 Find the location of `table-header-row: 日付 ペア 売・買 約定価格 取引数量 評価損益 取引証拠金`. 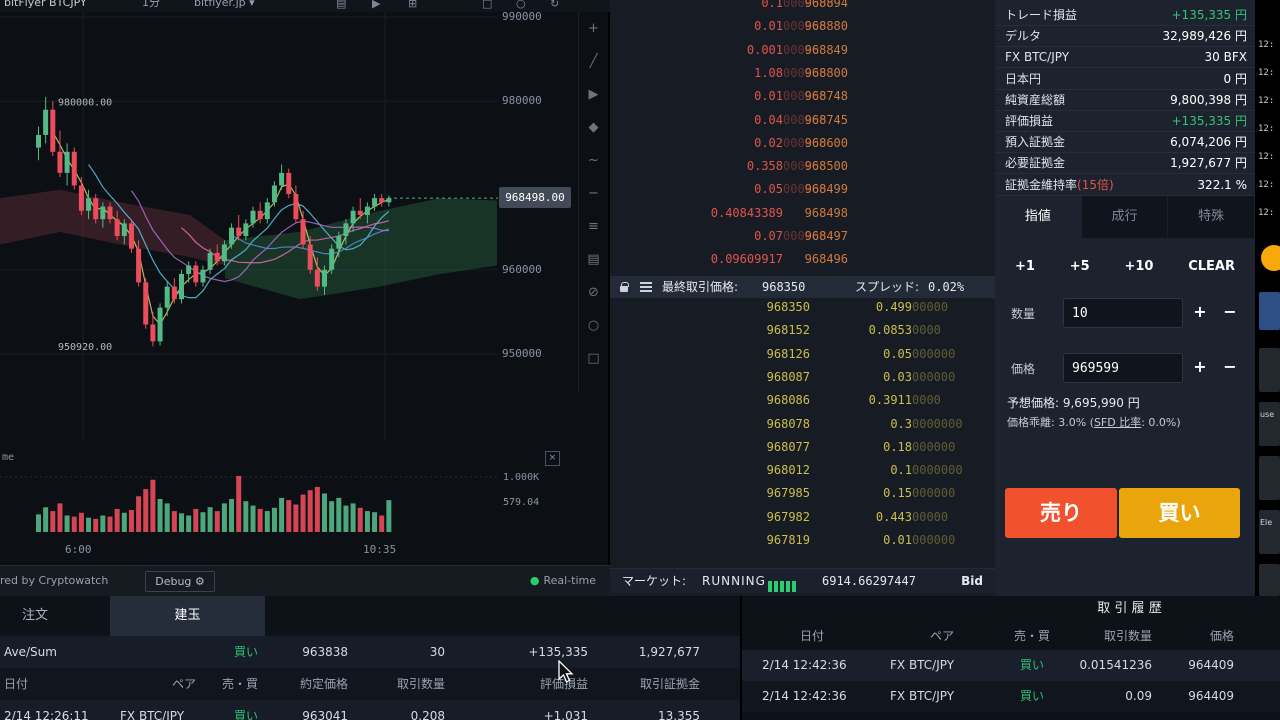

table-header-row: 日付 ペア 売・買 約定価格 取引数量 評価損益 取引証拠金 is located at coordinates (370, 684).